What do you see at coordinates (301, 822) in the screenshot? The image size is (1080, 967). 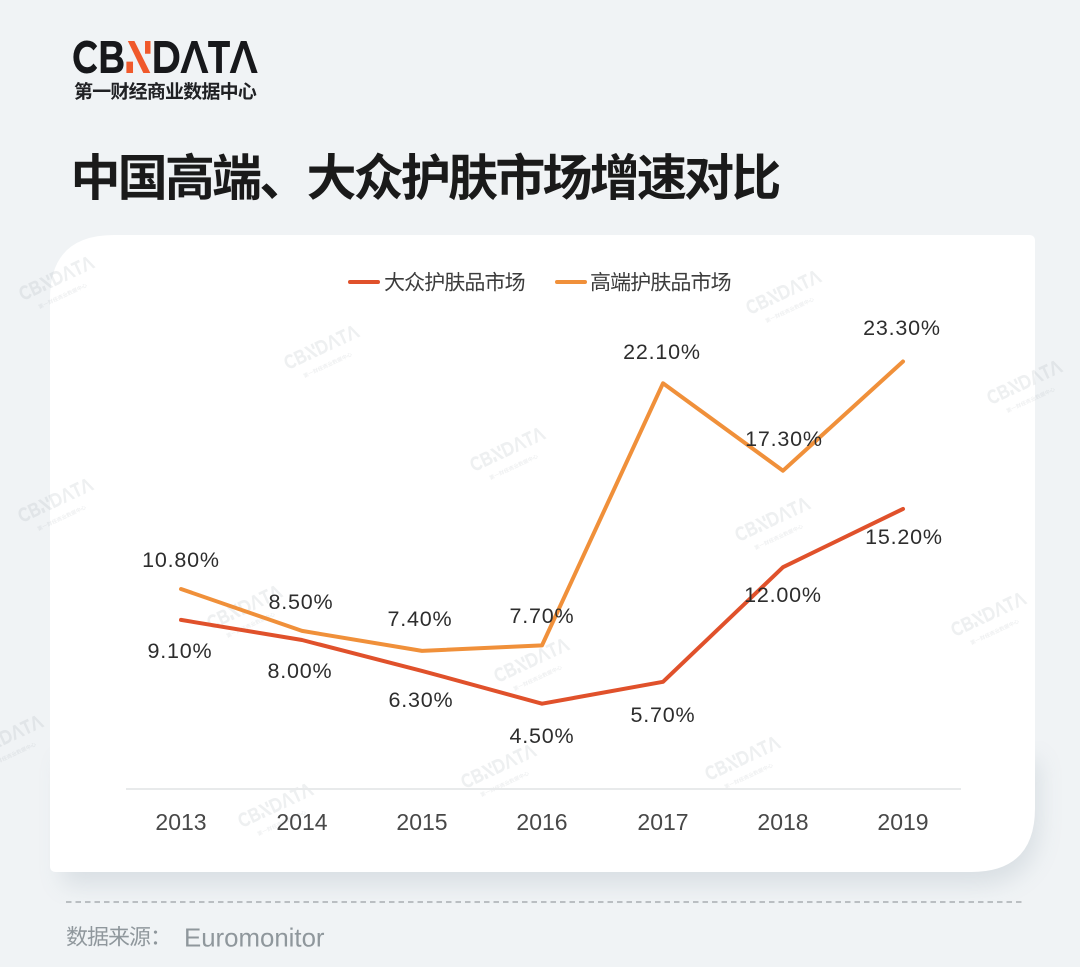 I see `svg-text: 2014` at bounding box center [301, 822].